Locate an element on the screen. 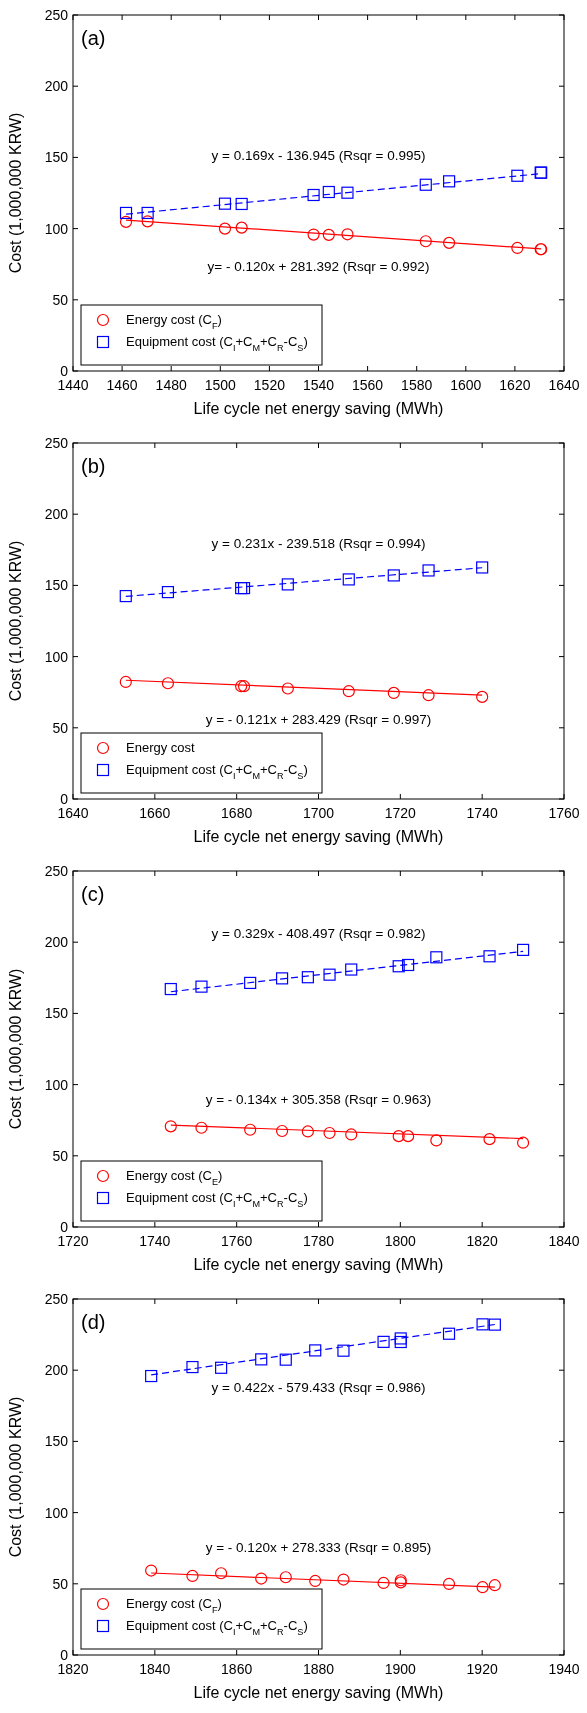 The width and height of the screenshot is (587, 1713). legend-label: Energy cost is located at coordinates (161, 747).